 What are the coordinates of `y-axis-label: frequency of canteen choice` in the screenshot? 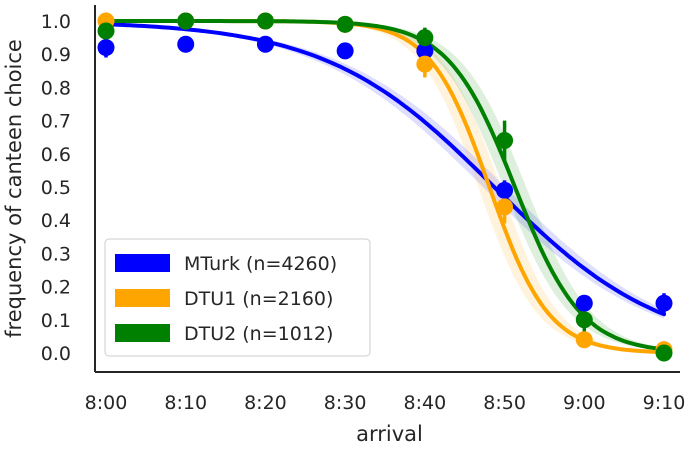 It's located at (14, 188).